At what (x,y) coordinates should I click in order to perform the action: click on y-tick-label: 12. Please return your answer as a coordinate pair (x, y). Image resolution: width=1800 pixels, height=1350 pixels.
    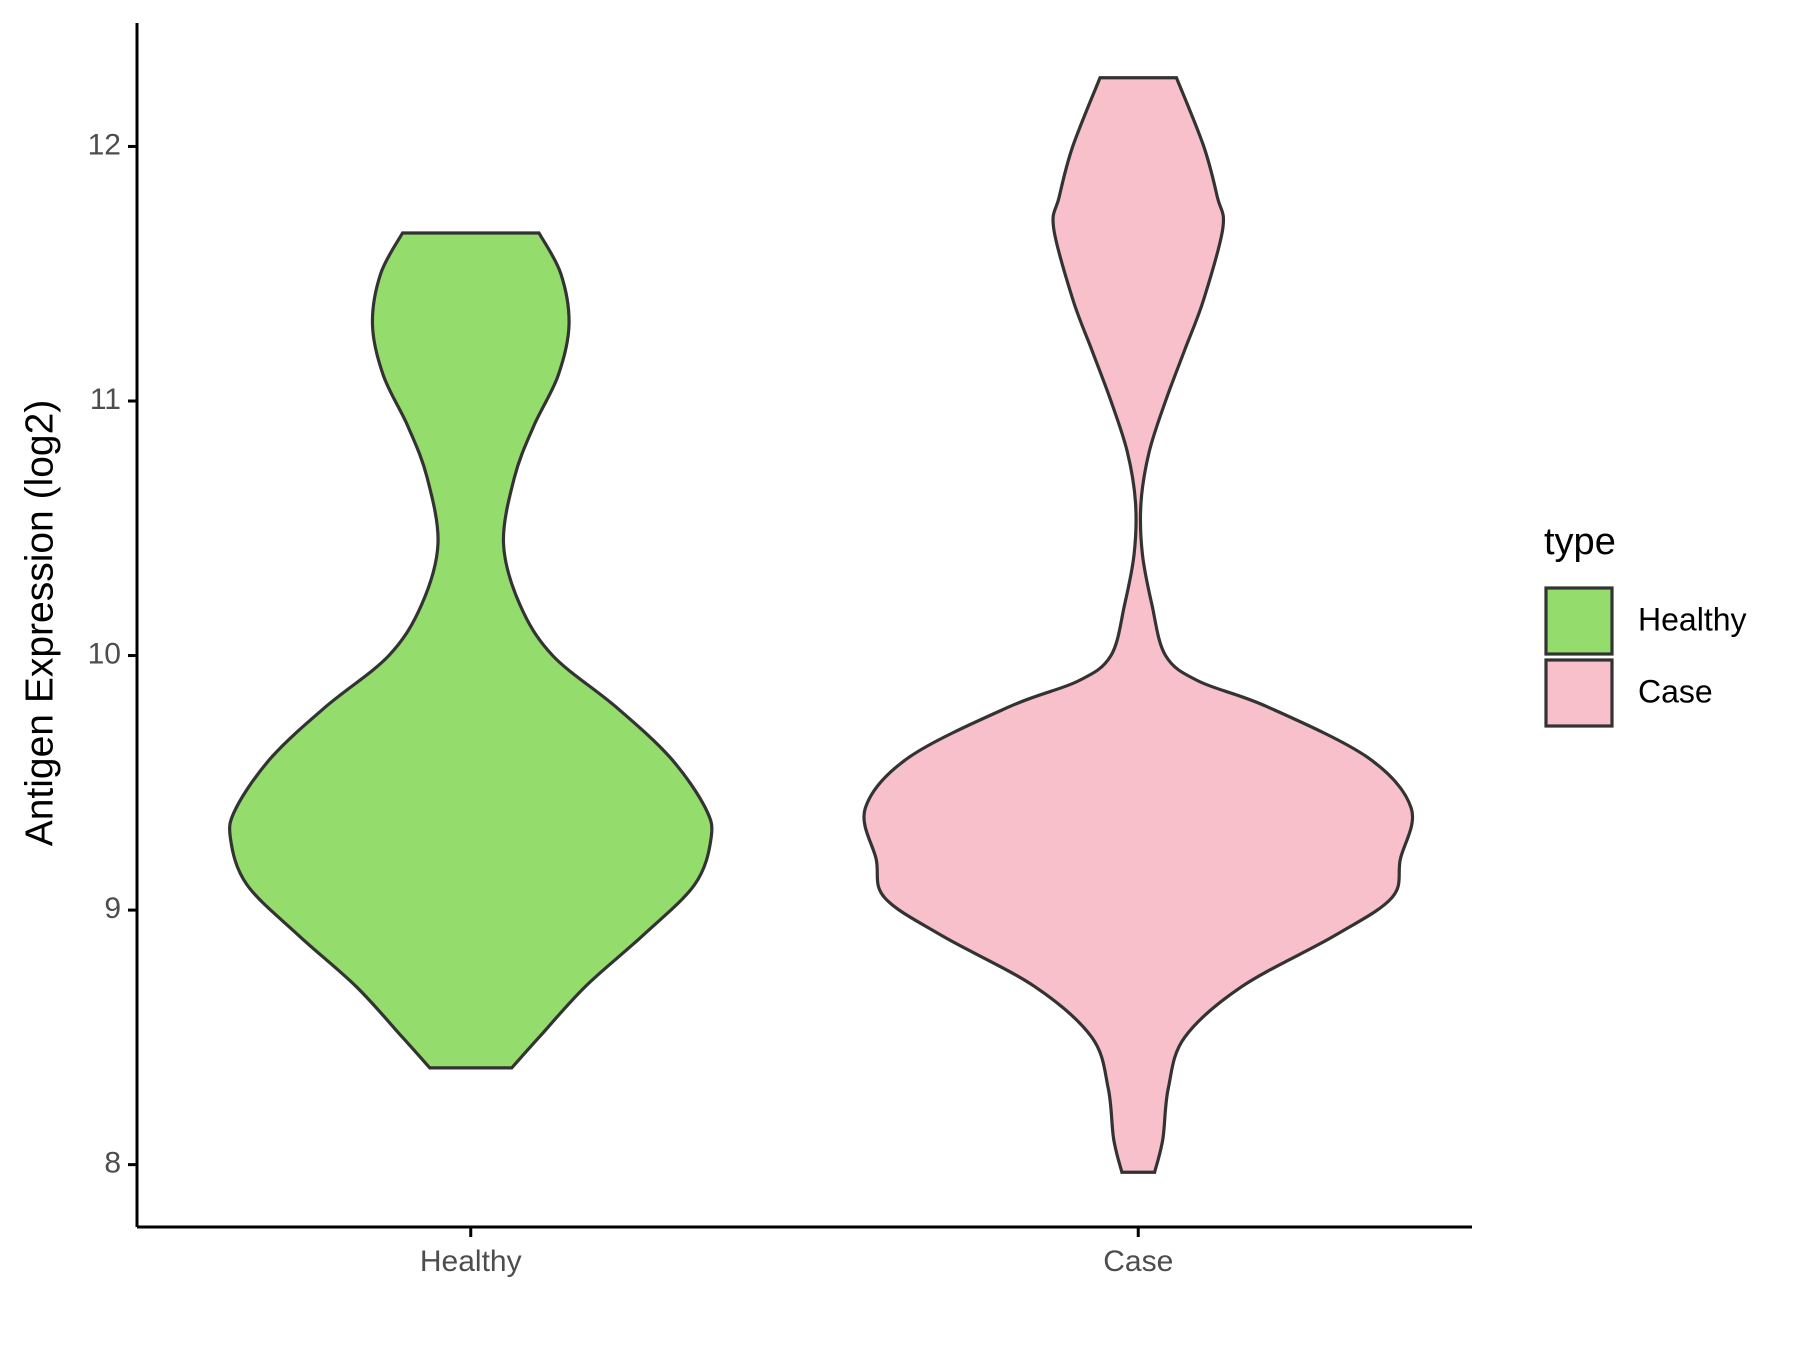
    Looking at the image, I should click on (104, 144).